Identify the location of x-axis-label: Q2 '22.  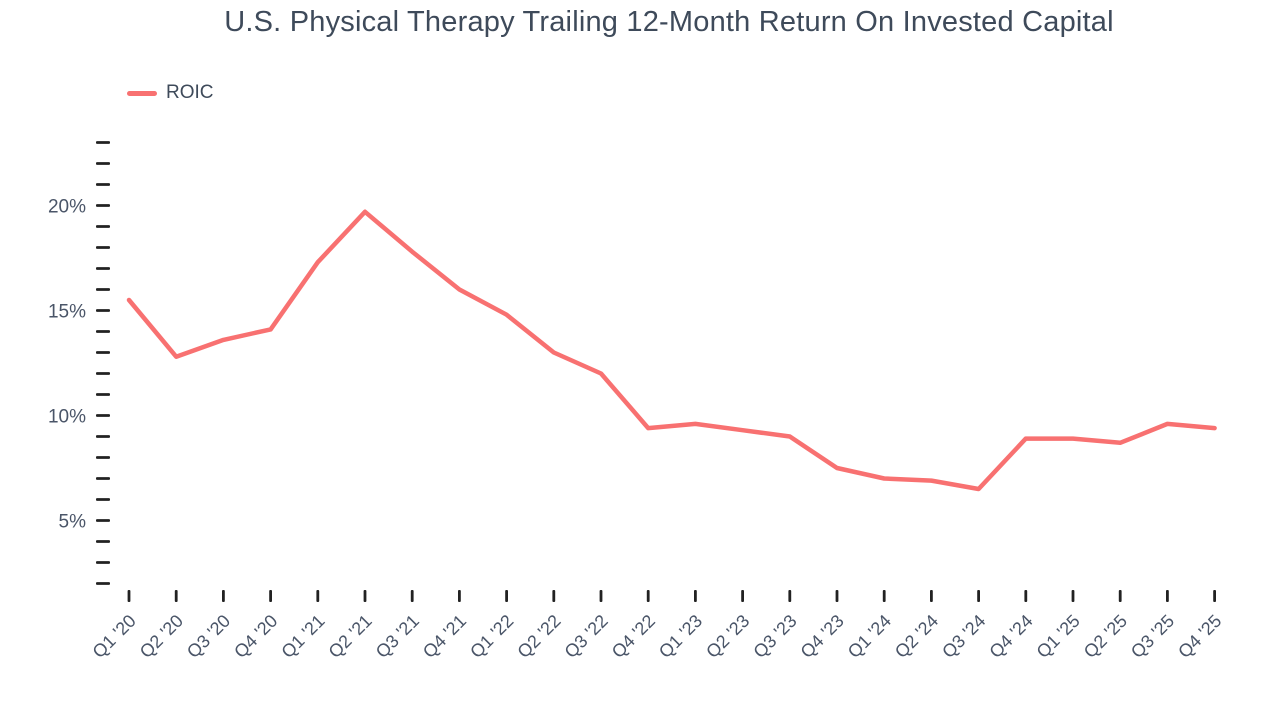
(538, 636).